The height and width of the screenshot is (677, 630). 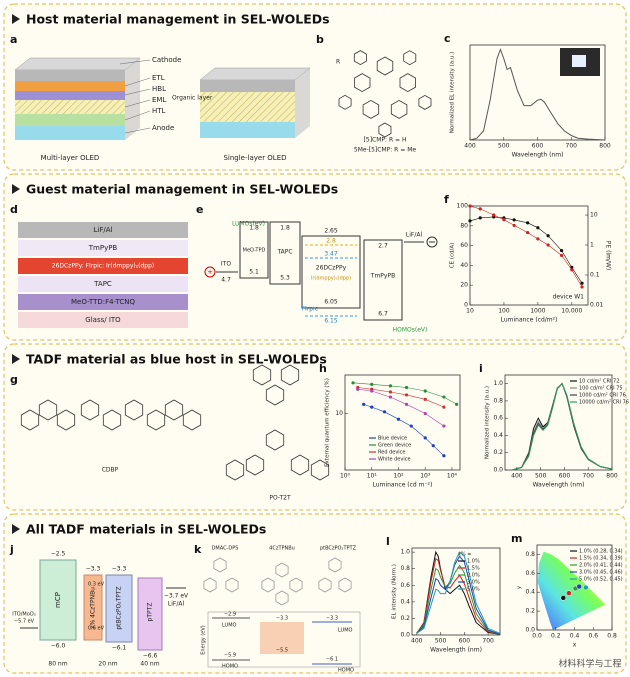 I want to click on level-value: 2.8, so click(x=331, y=241).